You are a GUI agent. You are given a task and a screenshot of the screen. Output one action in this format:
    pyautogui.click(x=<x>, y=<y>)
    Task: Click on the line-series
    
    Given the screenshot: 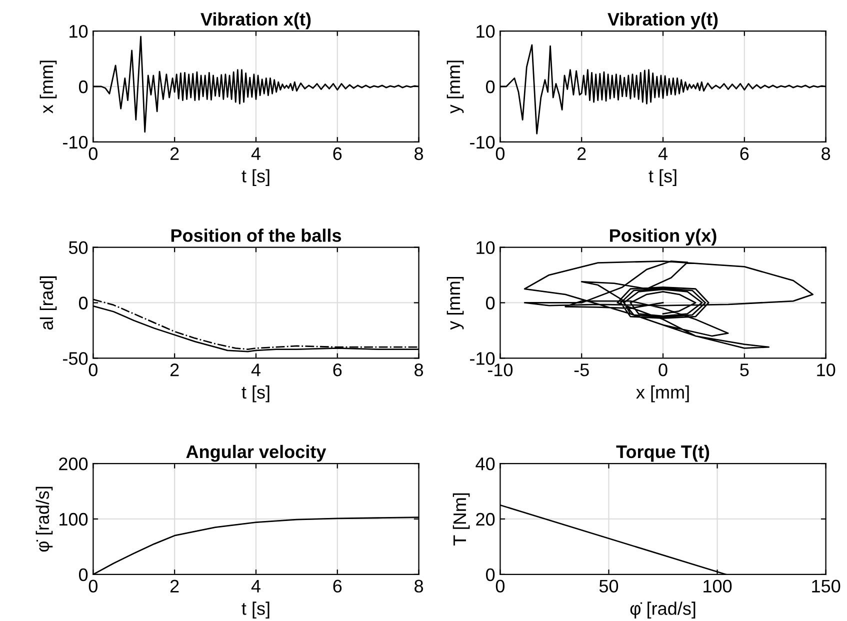 What is the action you would take?
    pyautogui.click(x=669, y=304)
    